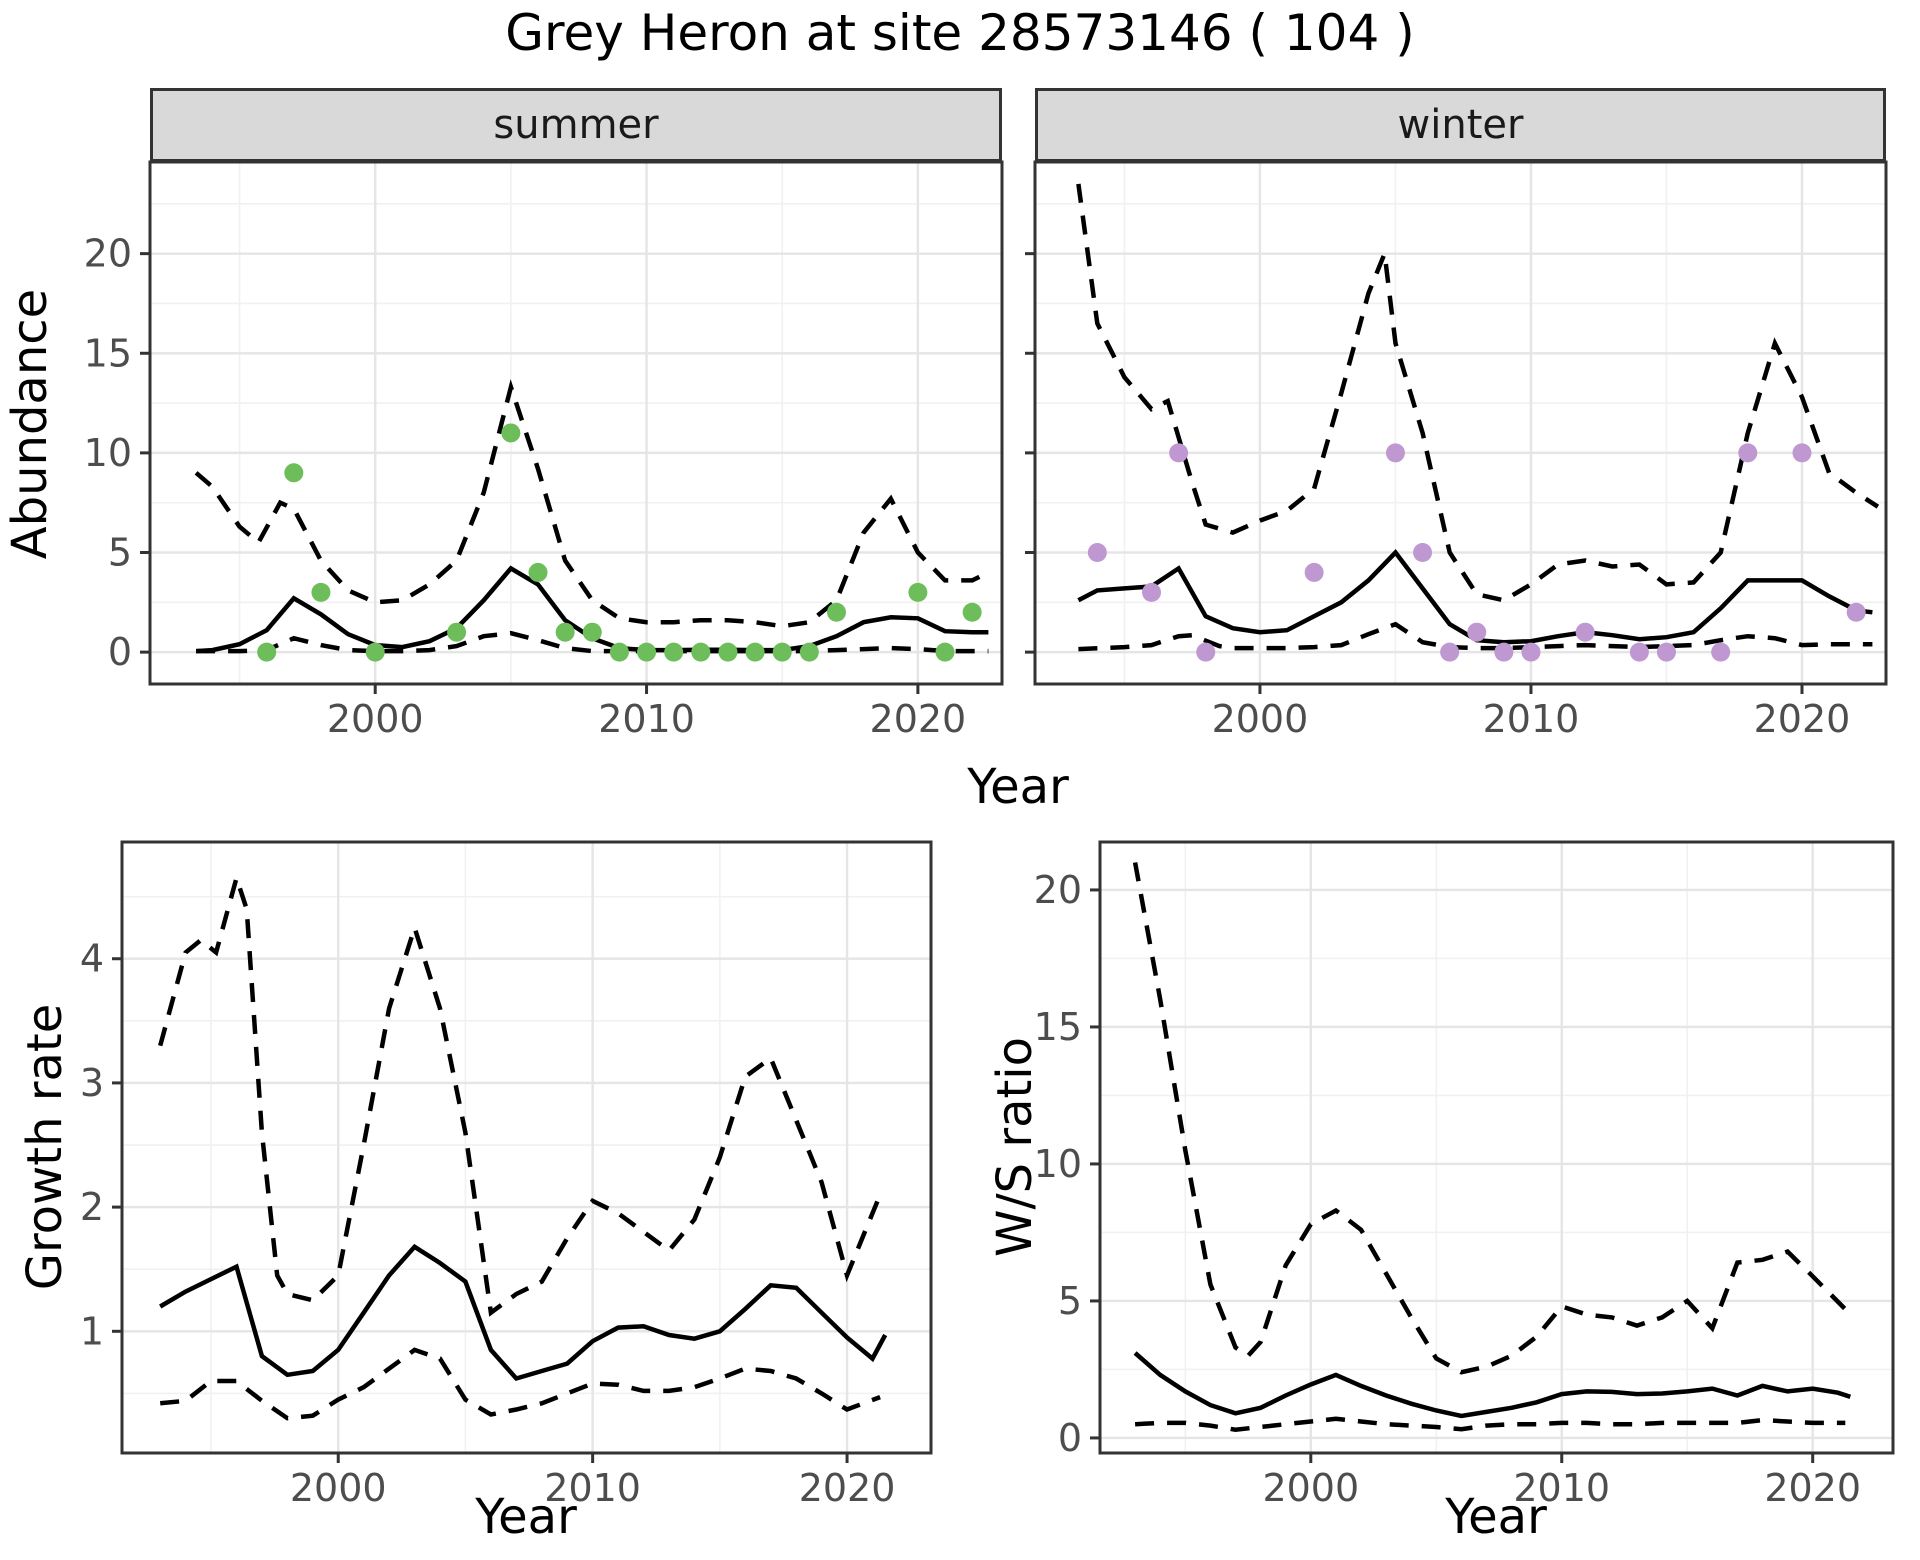 The height and width of the screenshot is (1560, 1920). I want to click on x-axis-title-growth: Year, so click(526, 1517).